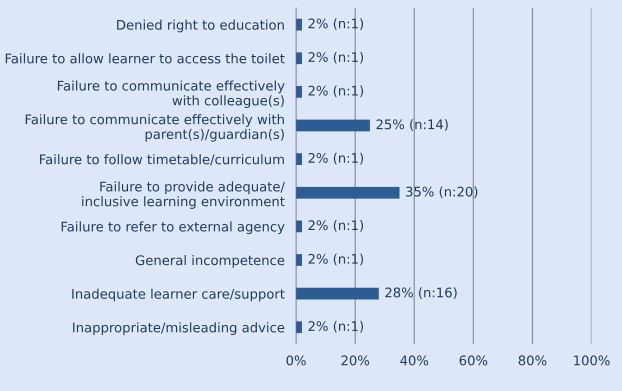 The height and width of the screenshot is (391, 622). I want to click on y-tick-label: Inappropriate/misleading advice, so click(178, 329).